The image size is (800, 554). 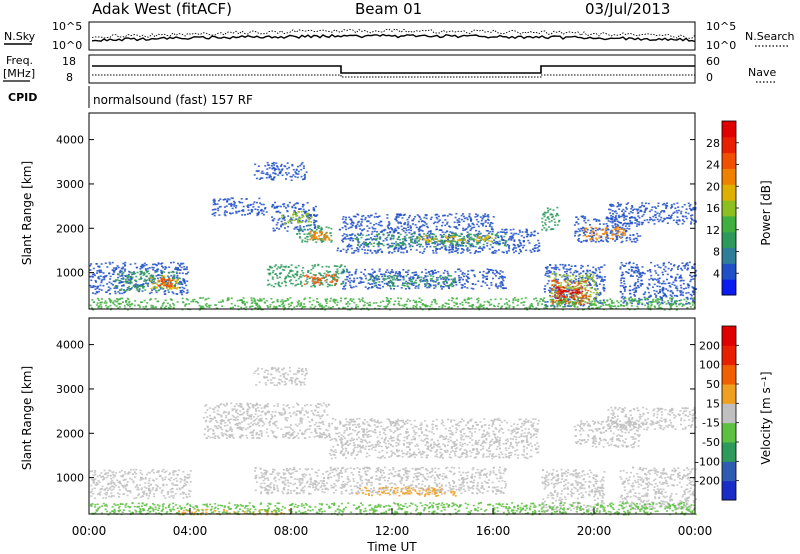 I want to click on time-axis-label: Time UT, so click(x=391, y=547).